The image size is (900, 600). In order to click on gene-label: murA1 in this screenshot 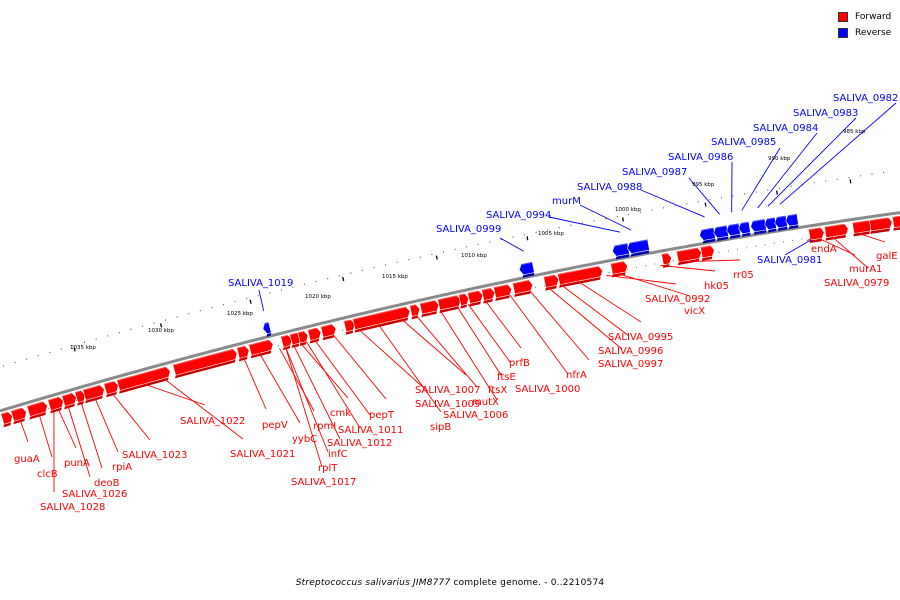, I will do `click(865, 269)`.